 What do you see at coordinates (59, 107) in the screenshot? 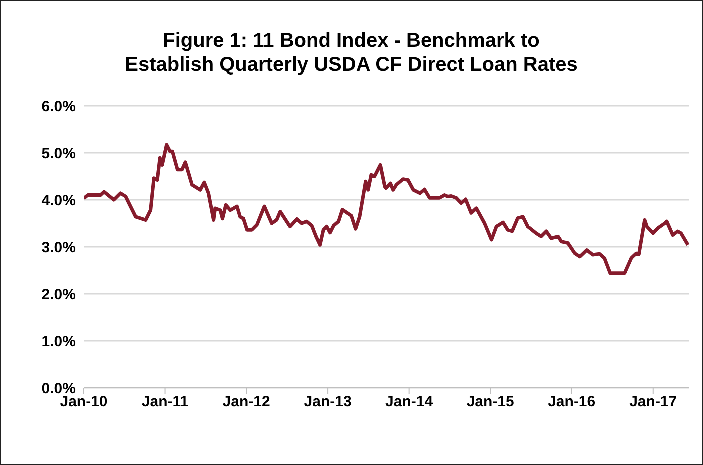
I see `y-tick-label: 6.0%` at bounding box center [59, 107].